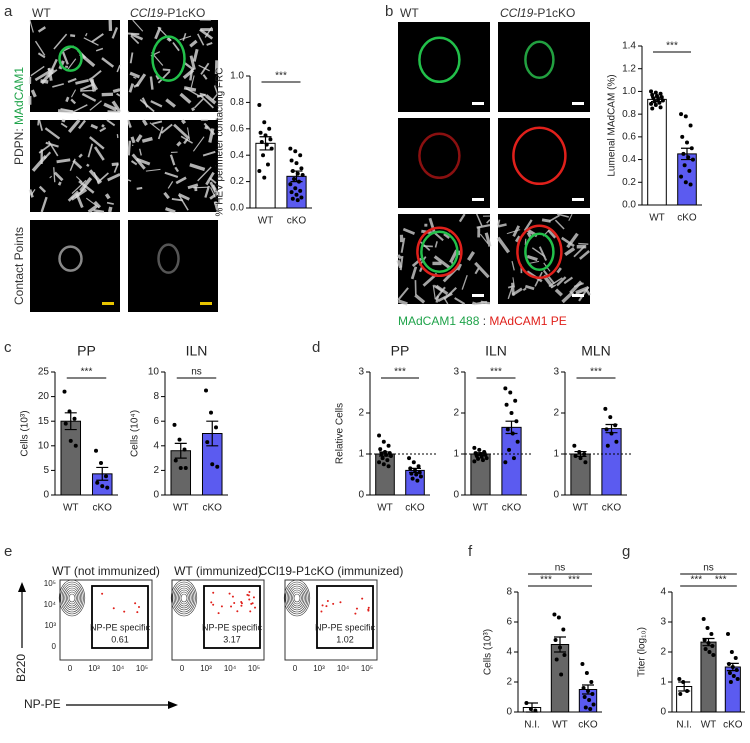 This screenshot has height=743, width=750. I want to click on y-tick-label: 4, so click(663, 592).